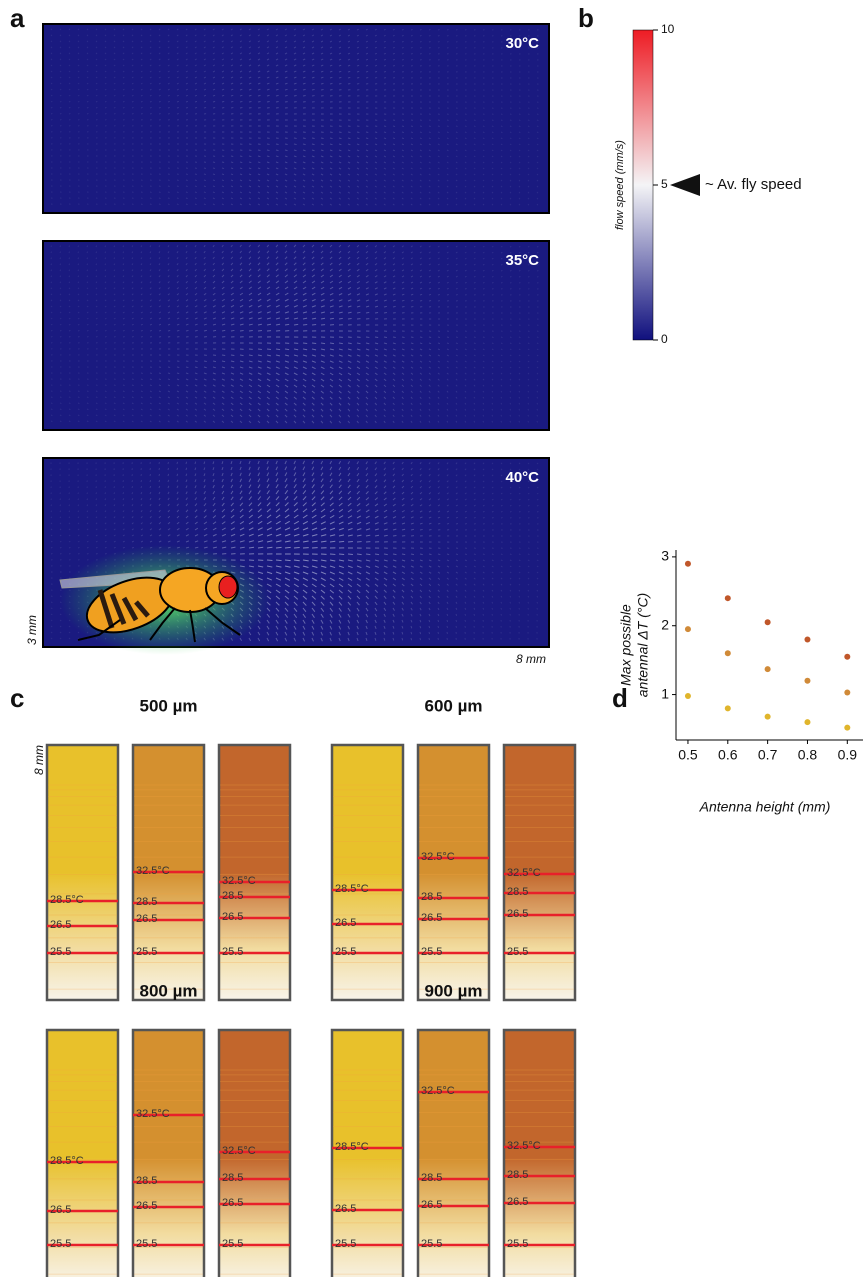 Image resolution: width=865 pixels, height=1277 pixels. I want to click on speed-marker, so click(685, 185).